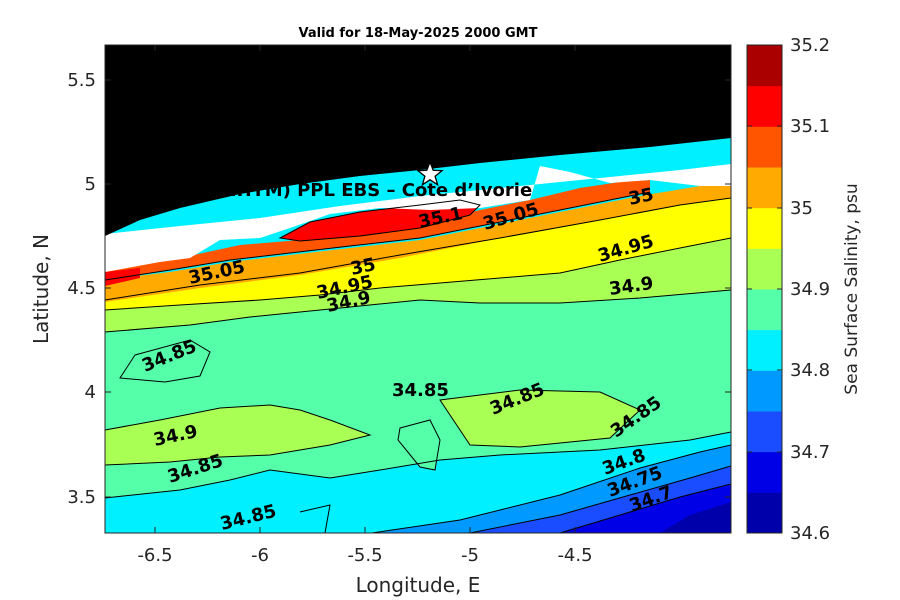 This screenshot has height=600, width=900. I want to click on no-data-strip, so click(418, 218).